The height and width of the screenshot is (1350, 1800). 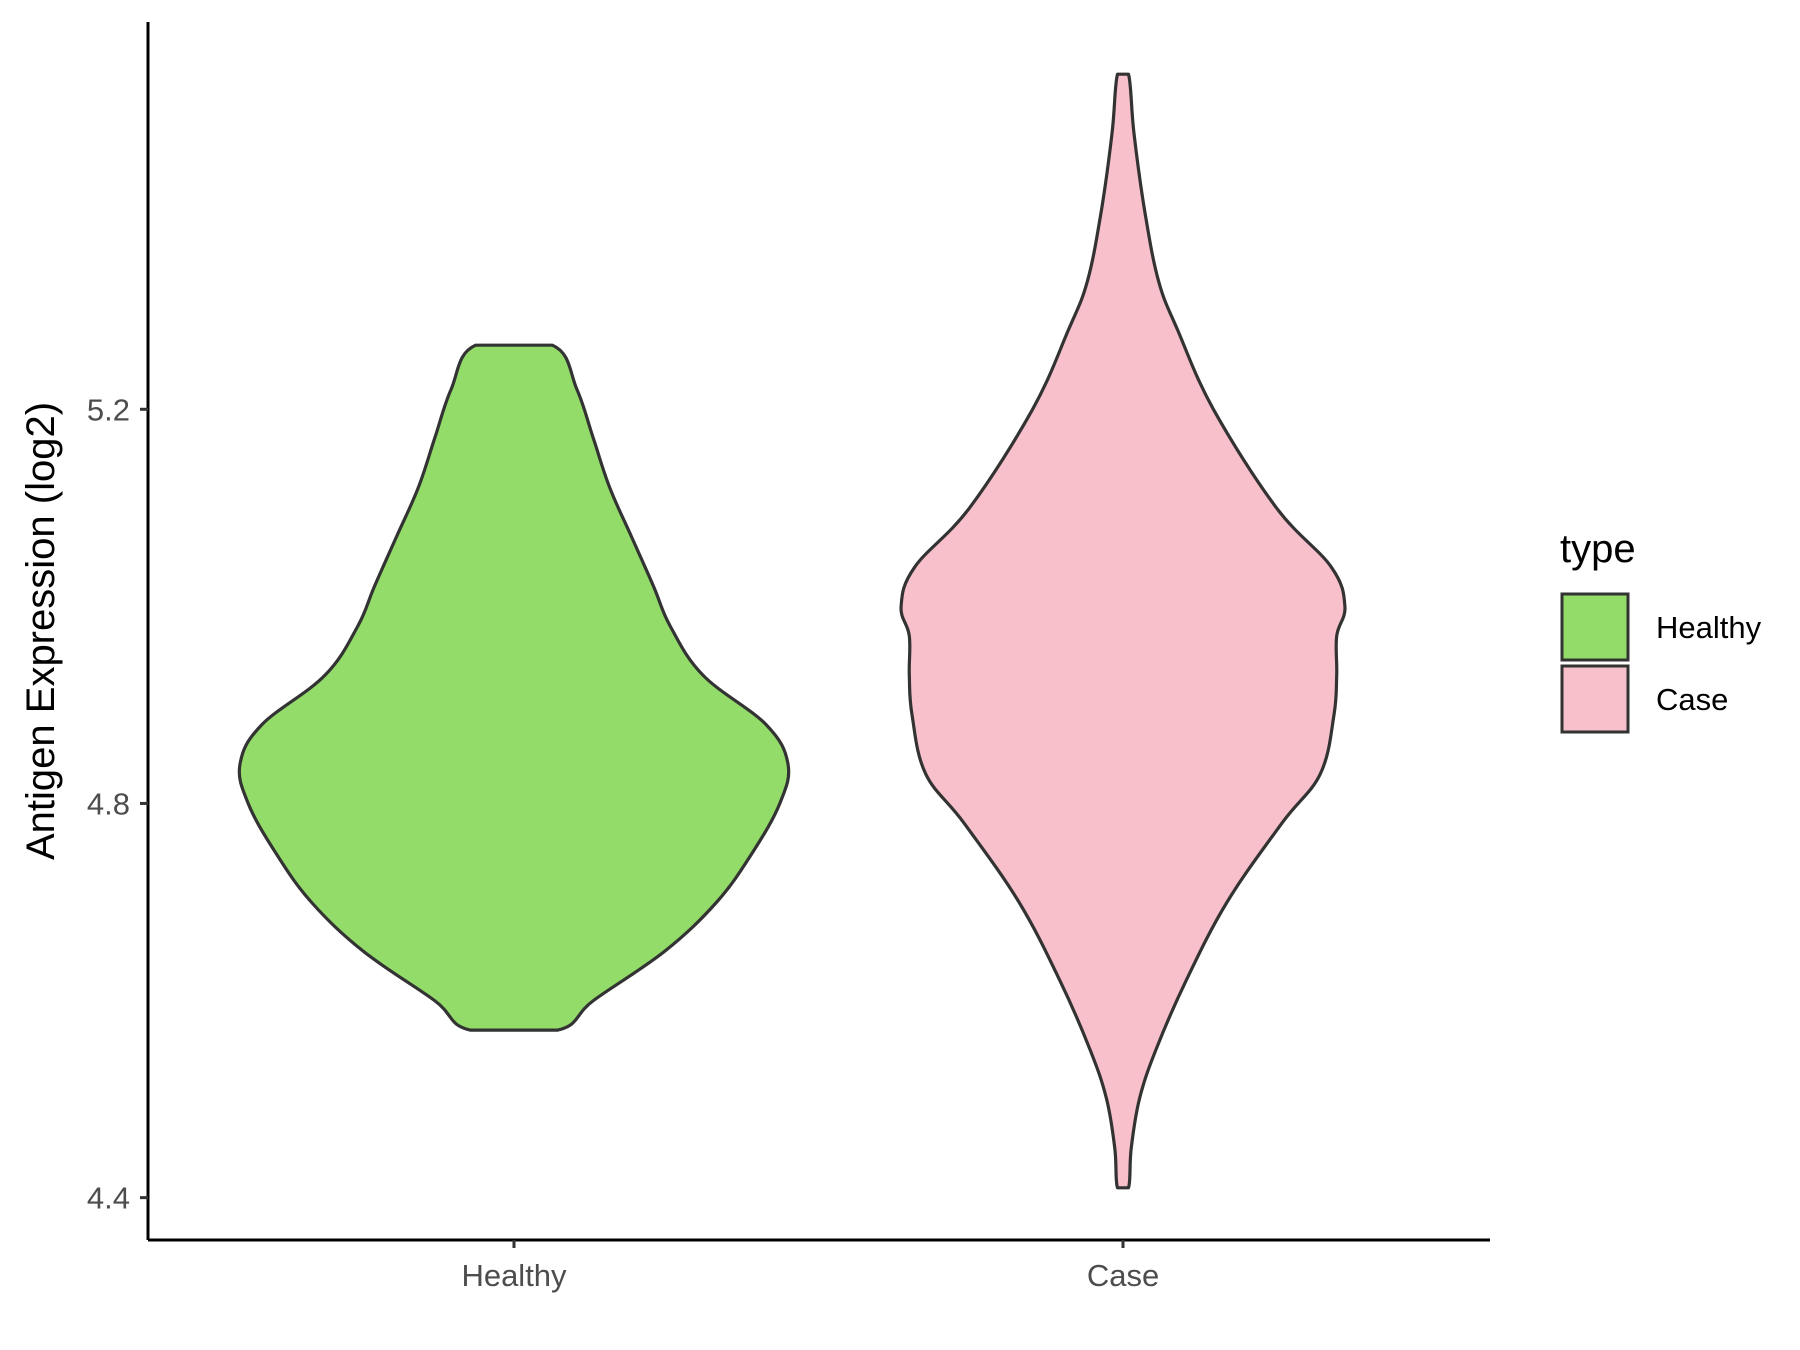 What do you see at coordinates (108, 803) in the screenshot?
I see `y-tick-label: 4.8` at bounding box center [108, 803].